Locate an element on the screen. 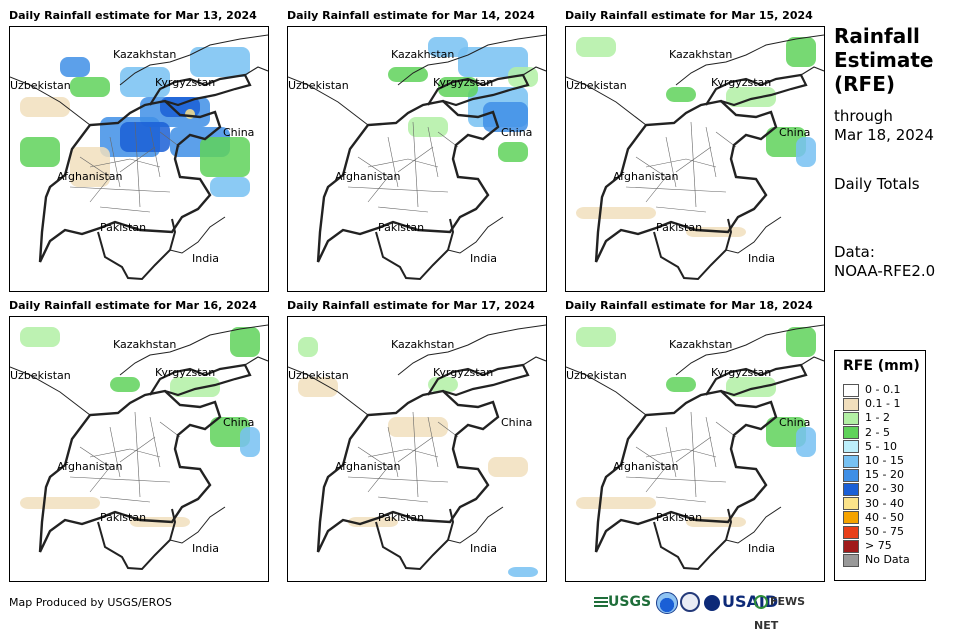  legend-label: 10 - 15 is located at coordinates (884, 460).